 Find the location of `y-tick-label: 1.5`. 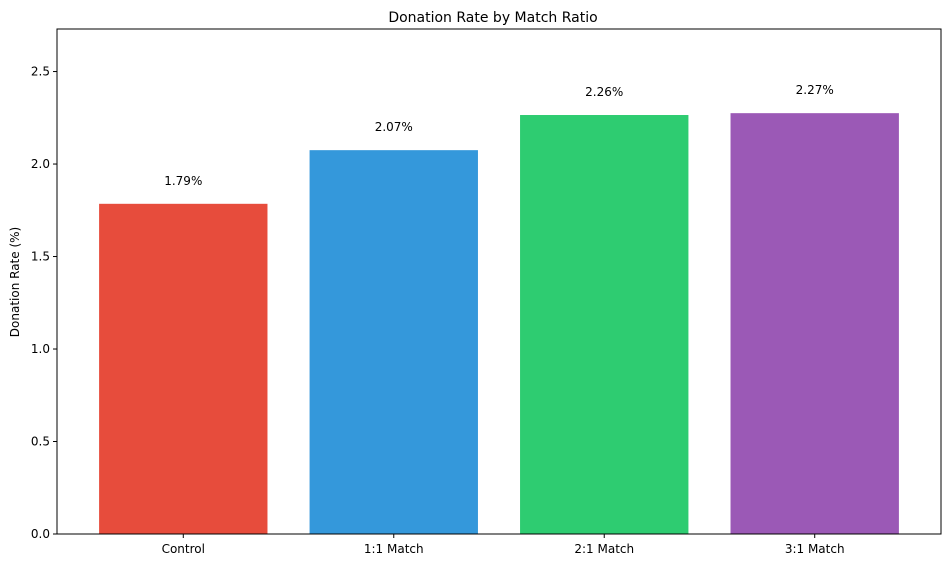

y-tick-label: 1.5 is located at coordinates (40, 257).